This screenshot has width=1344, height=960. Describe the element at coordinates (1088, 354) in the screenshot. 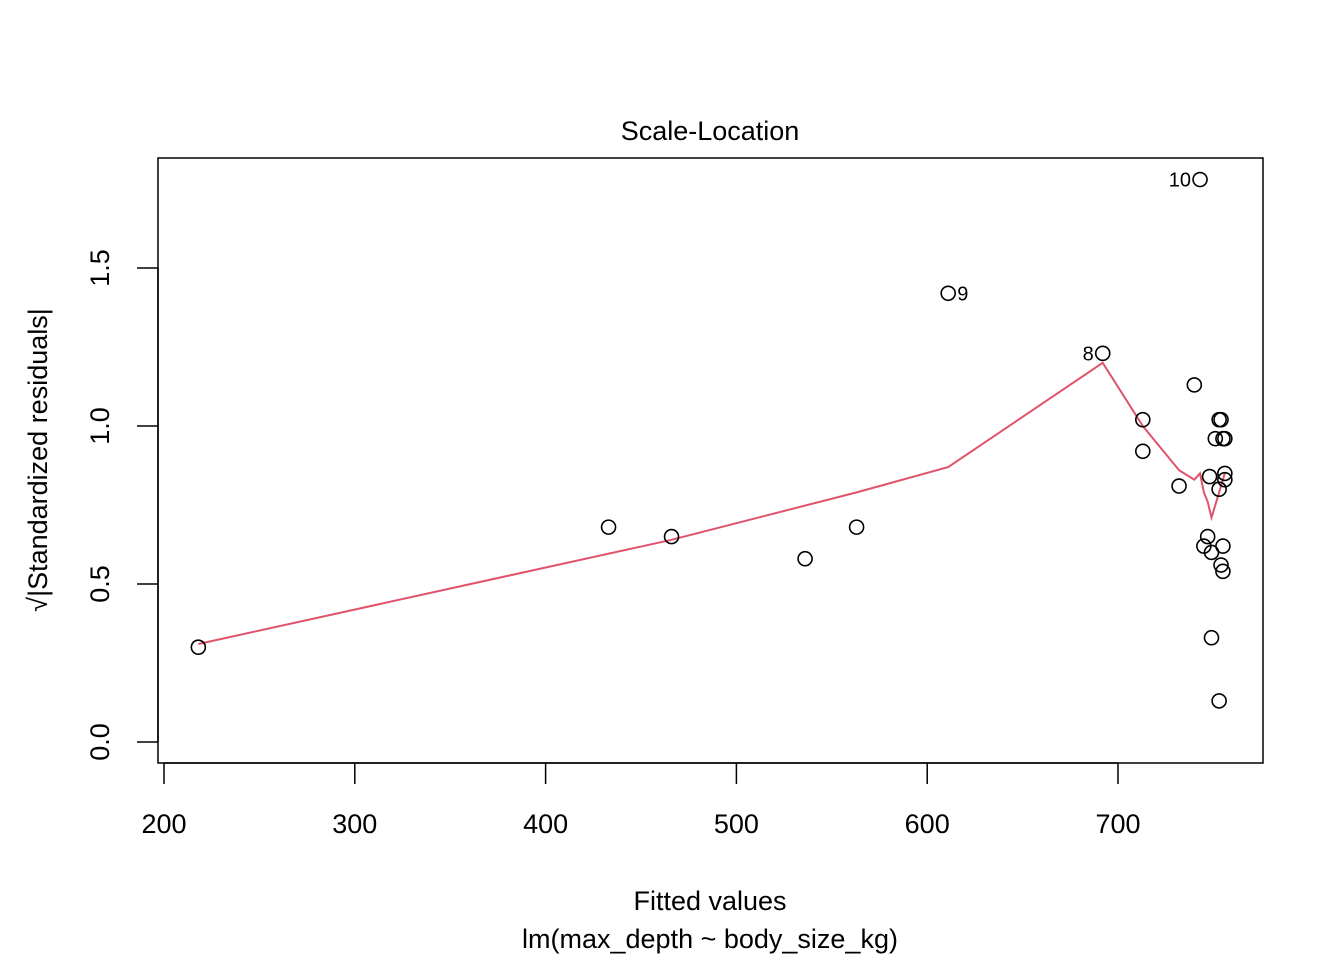

I see `point-label: 8` at that location.